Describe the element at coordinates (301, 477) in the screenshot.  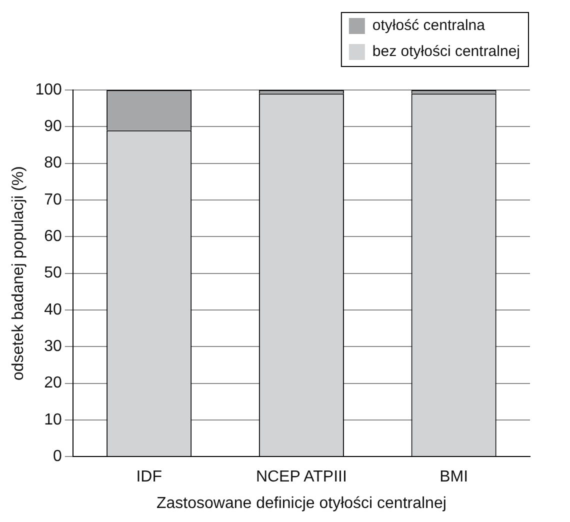
I see `x-tick-label: NCEP ATPIII` at that location.